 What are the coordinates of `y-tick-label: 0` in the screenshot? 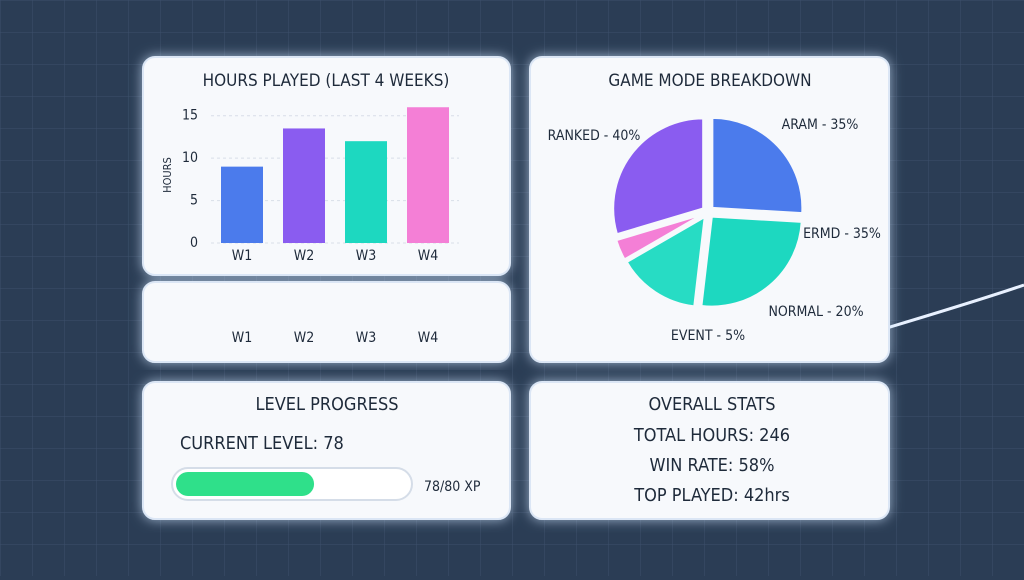 It's located at (194, 243).